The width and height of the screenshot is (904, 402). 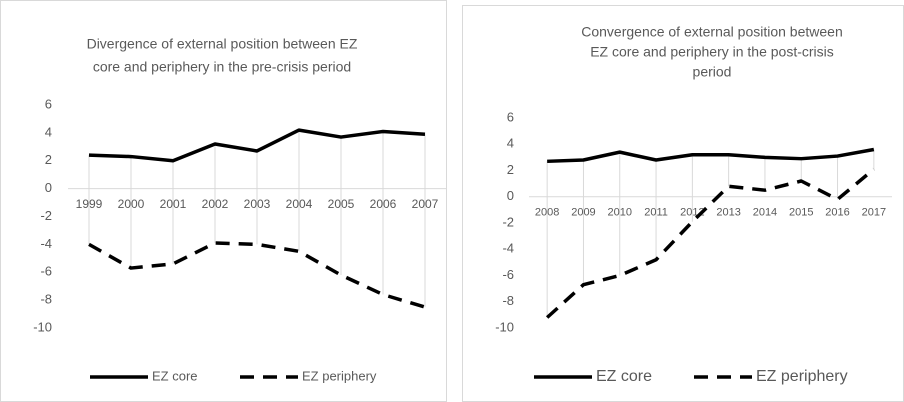 I want to click on chart-title: EZ core and periphery in the post-crisis, so click(x=712, y=52).